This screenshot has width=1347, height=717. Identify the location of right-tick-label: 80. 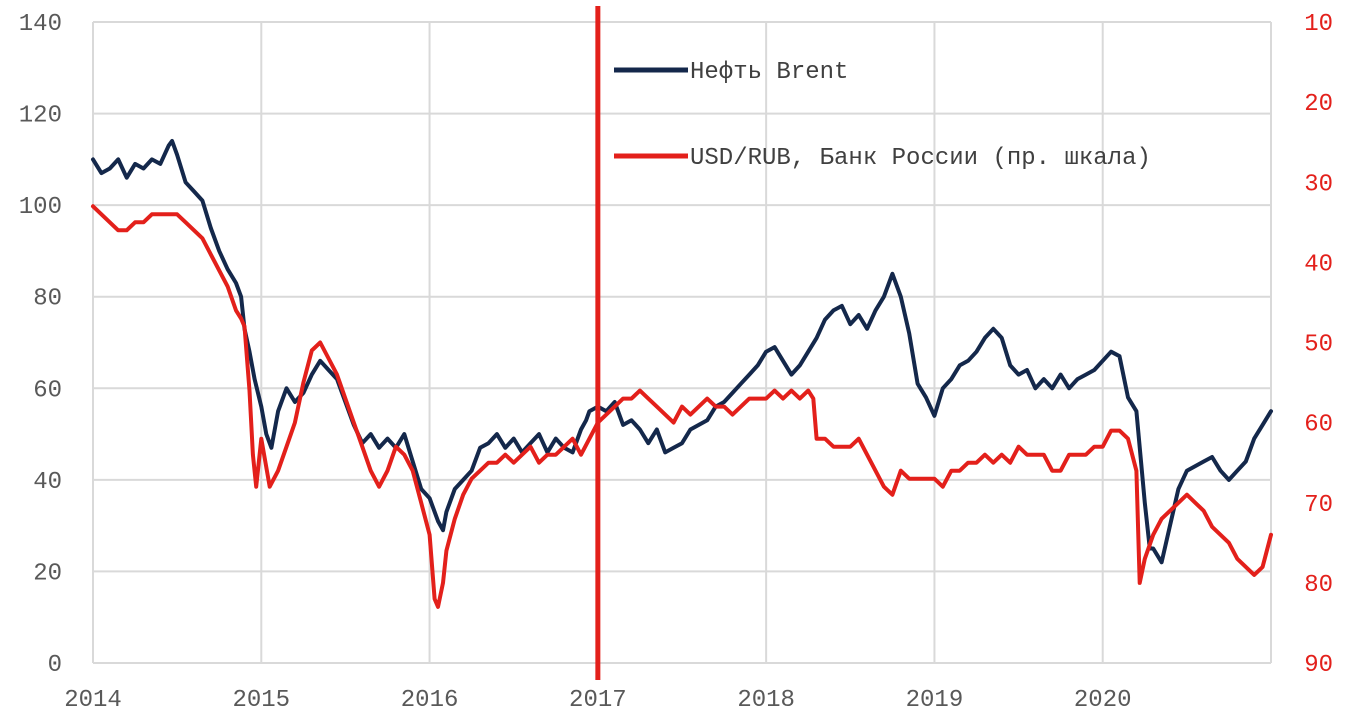
(1318, 585).